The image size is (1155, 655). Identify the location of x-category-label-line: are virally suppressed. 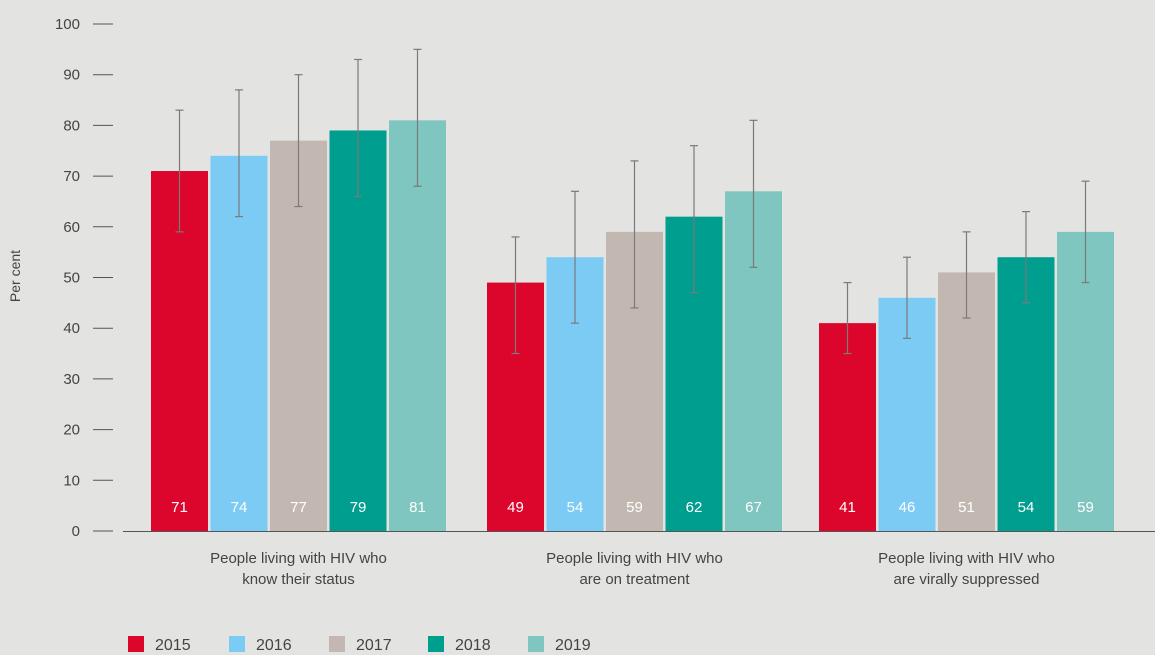
(967, 579).